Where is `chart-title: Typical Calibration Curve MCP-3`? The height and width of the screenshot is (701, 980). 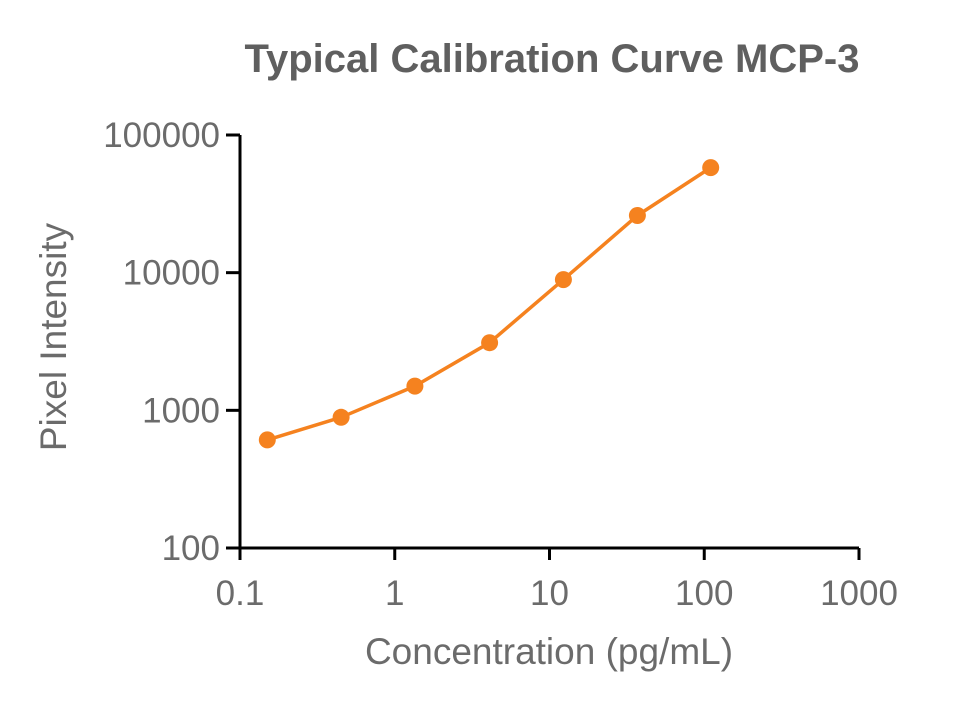
chart-title: Typical Calibration Curve MCP-3 is located at coordinates (552, 59).